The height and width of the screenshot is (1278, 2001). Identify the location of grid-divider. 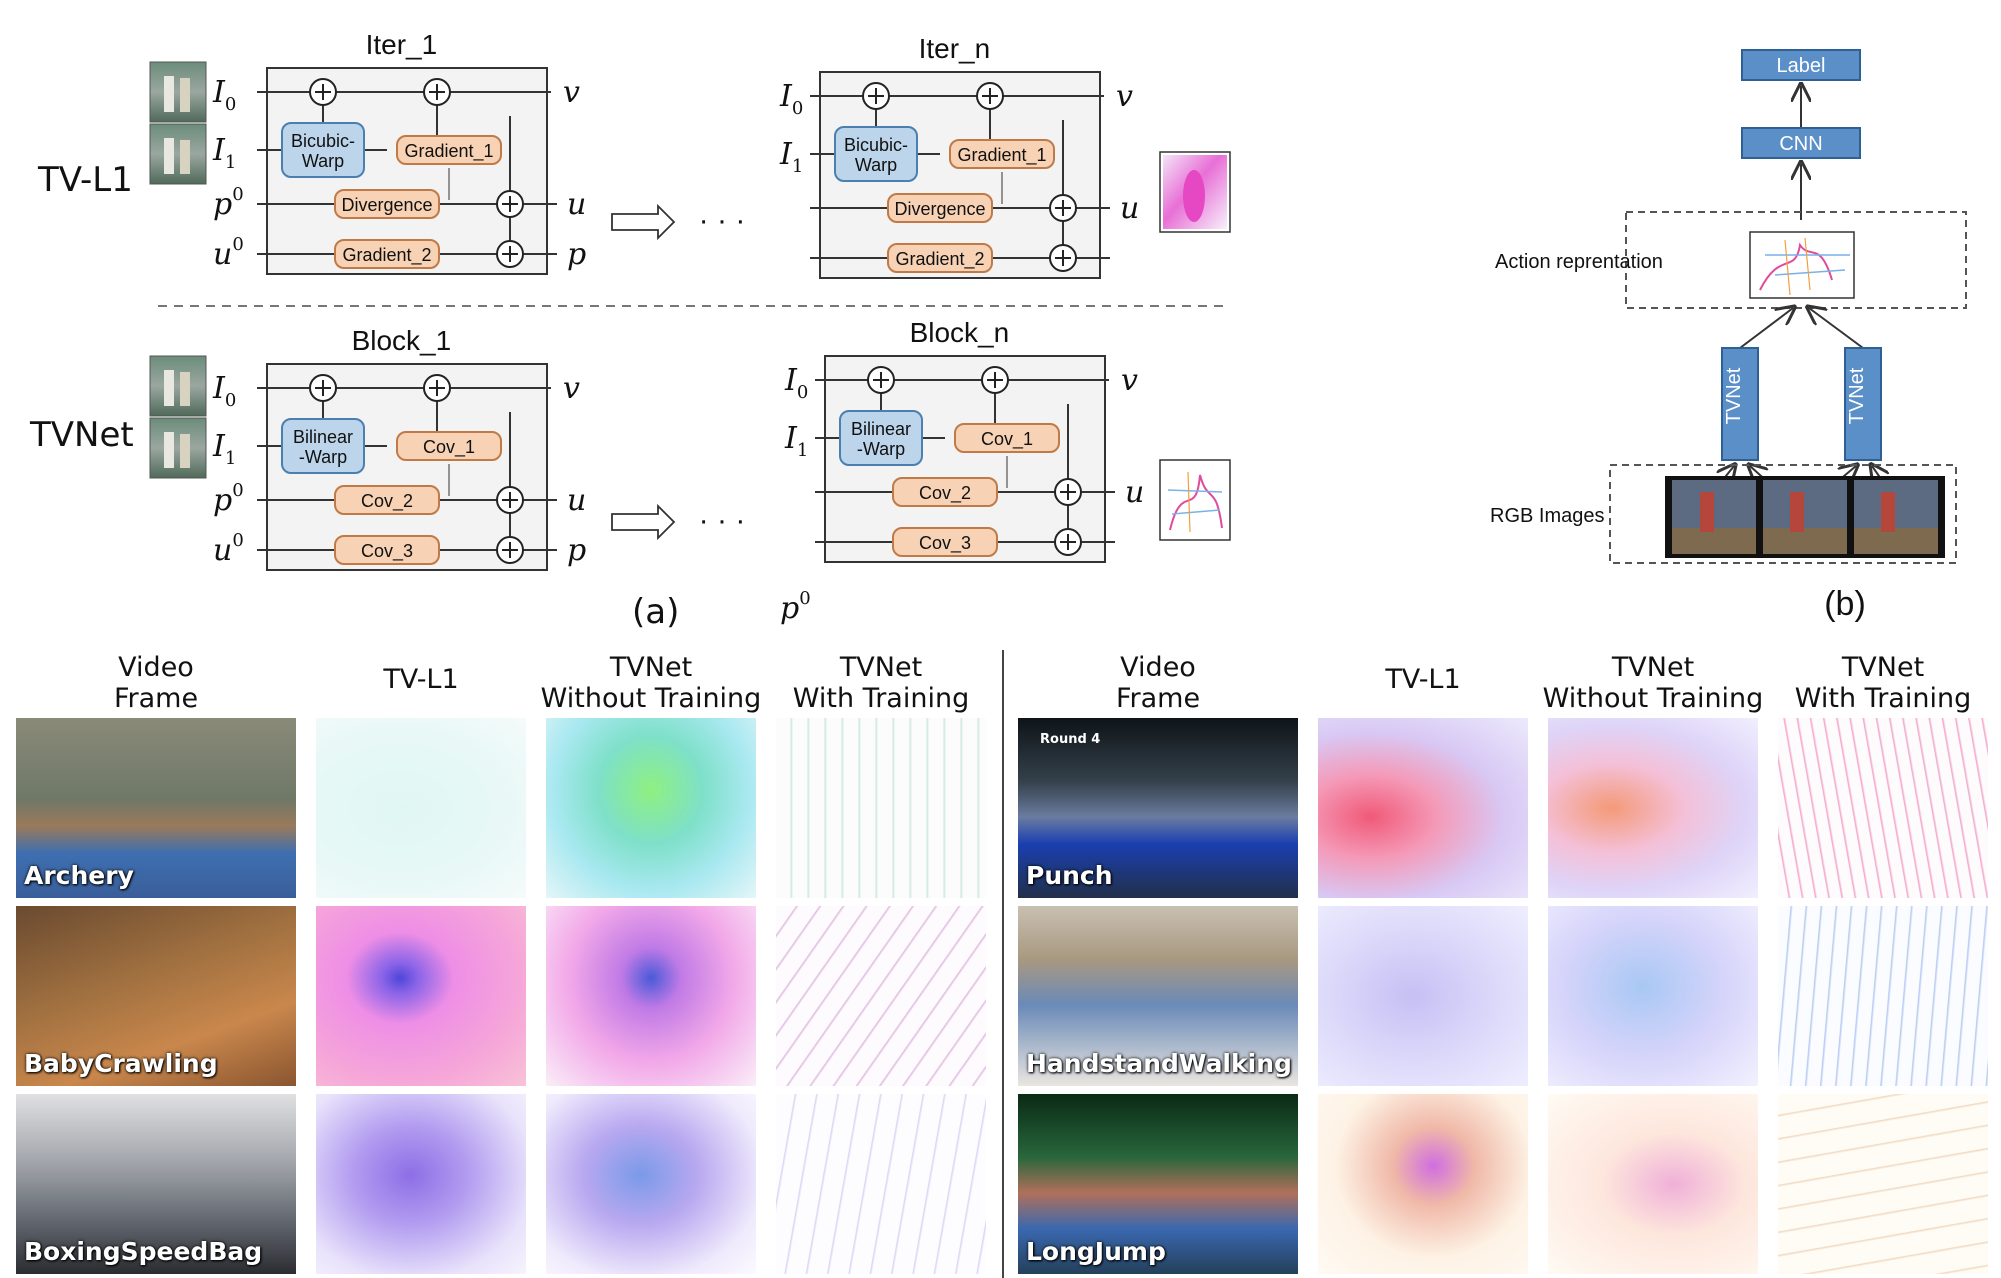
(1003, 964).